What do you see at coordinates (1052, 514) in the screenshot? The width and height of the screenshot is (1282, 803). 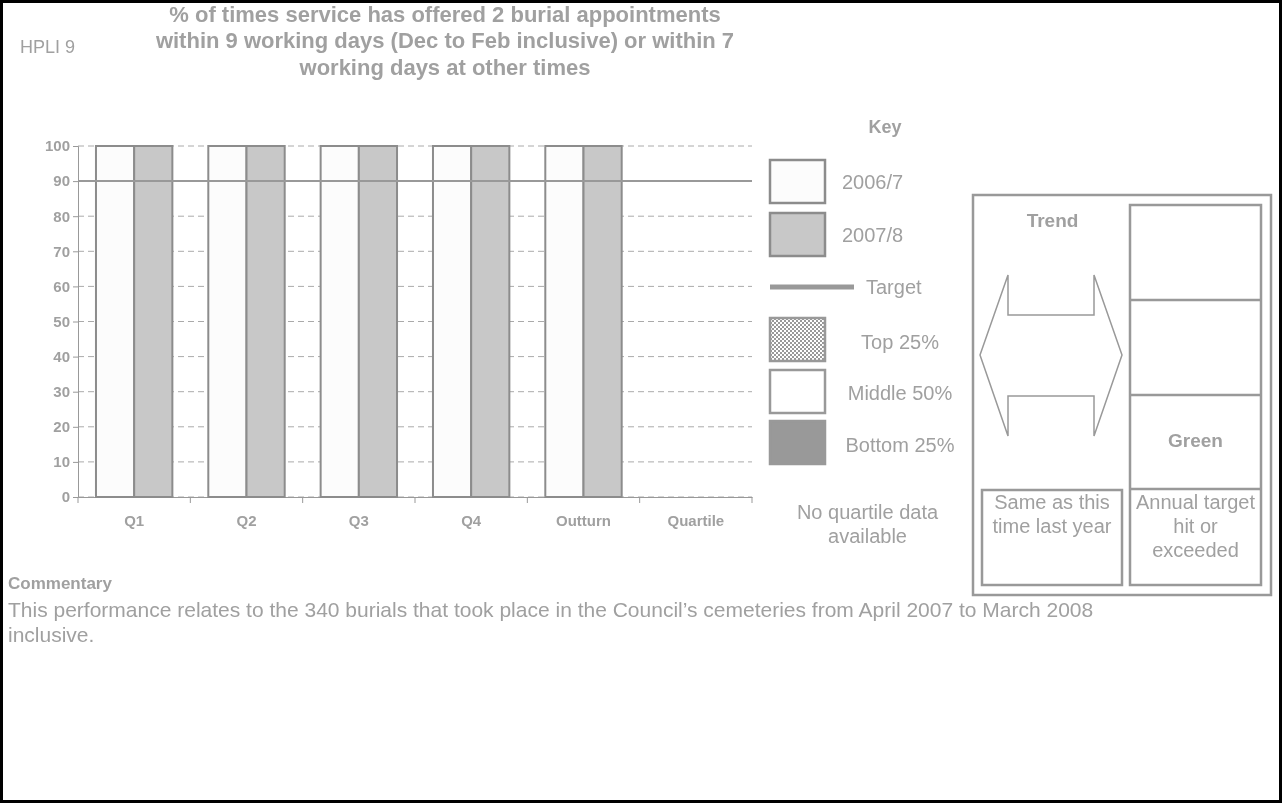 I see `text: Same as this time last year` at bounding box center [1052, 514].